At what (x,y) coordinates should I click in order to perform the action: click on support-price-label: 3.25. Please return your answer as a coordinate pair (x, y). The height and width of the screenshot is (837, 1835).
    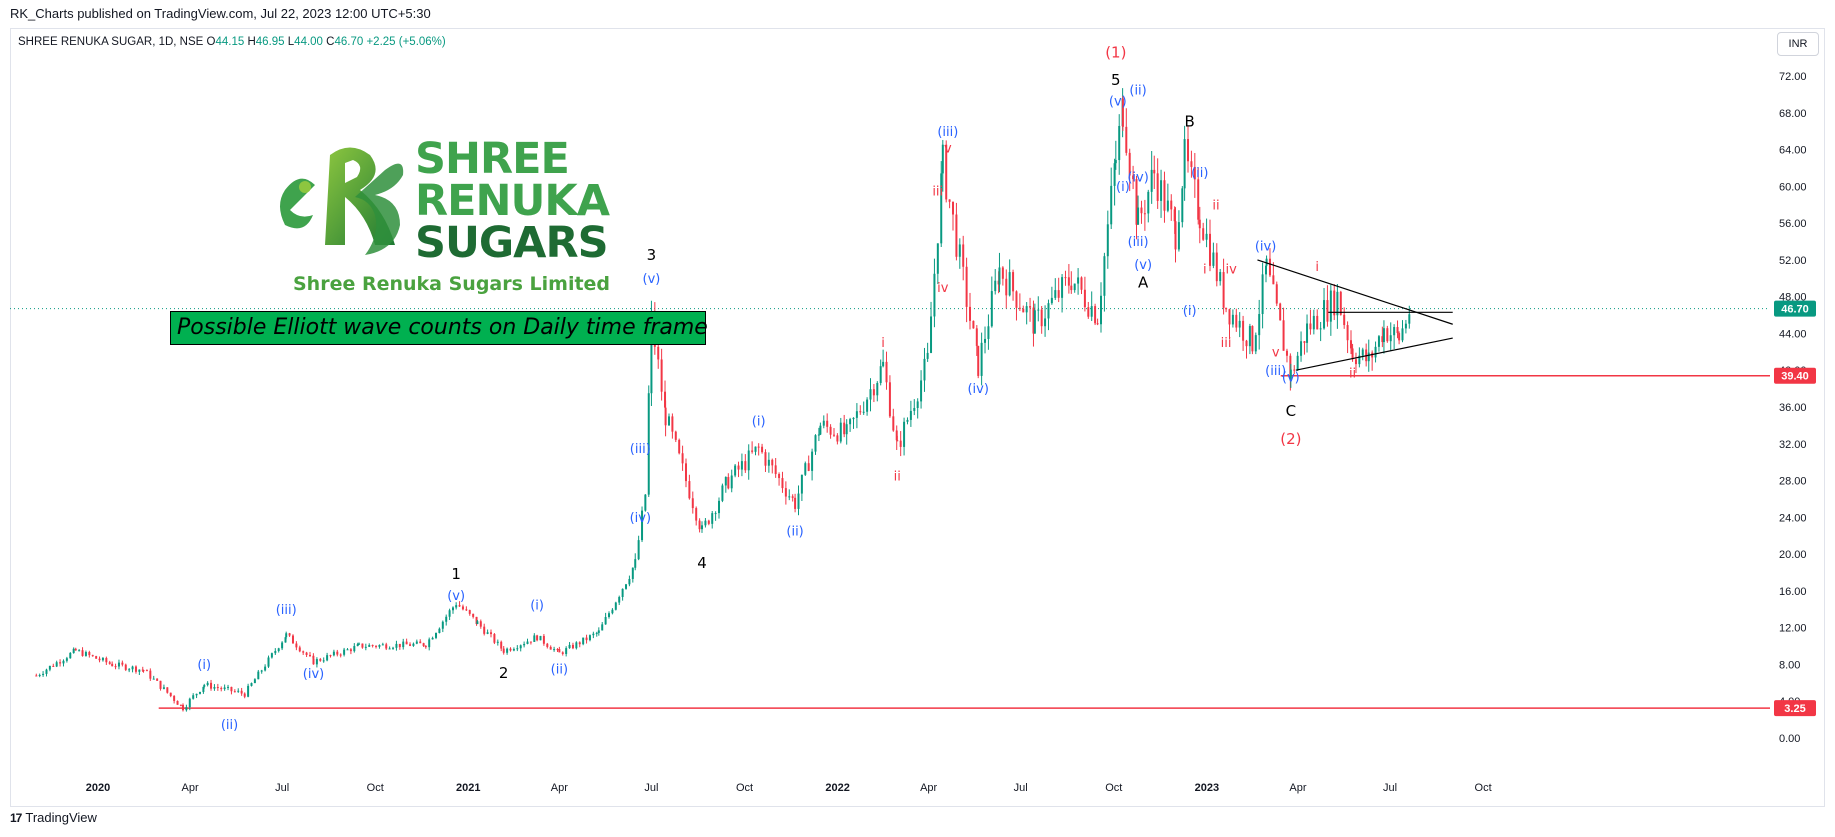
    Looking at the image, I should click on (1794, 709).